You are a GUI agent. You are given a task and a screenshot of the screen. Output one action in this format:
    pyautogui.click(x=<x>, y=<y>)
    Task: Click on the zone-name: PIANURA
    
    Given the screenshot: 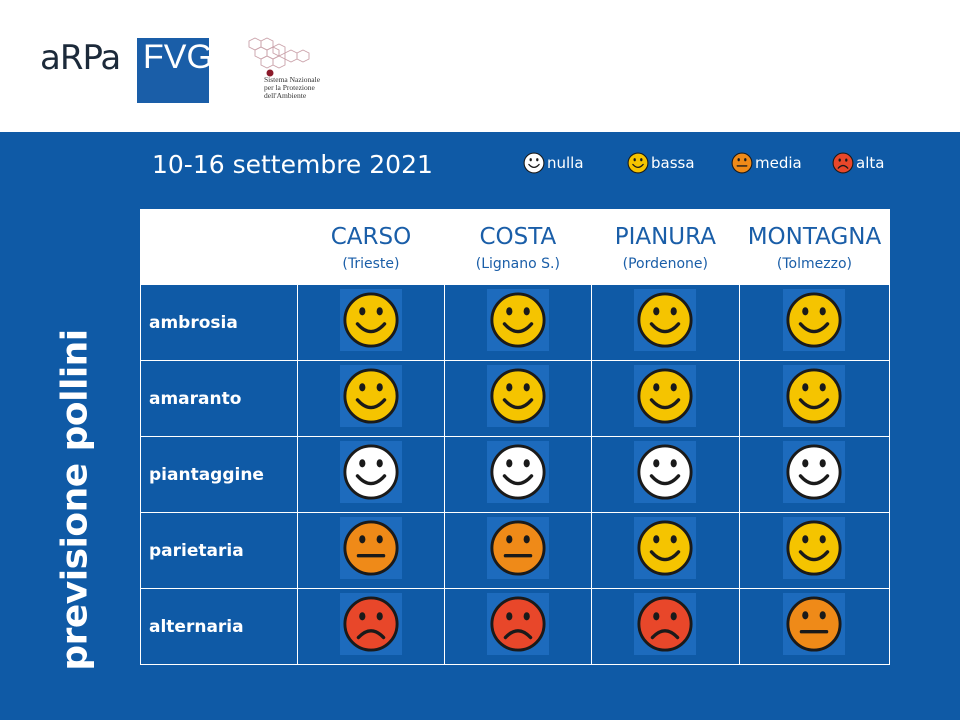 What is the action you would take?
    pyautogui.click(x=665, y=237)
    